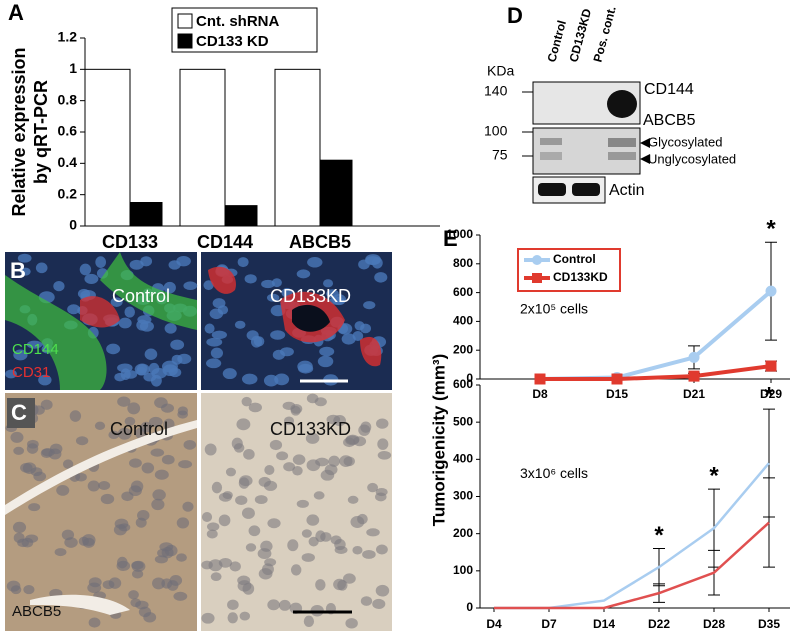 The height and width of the screenshot is (639, 800). What do you see at coordinates (580, 35) in the screenshot?
I see `lane-label: CD133KD` at bounding box center [580, 35].